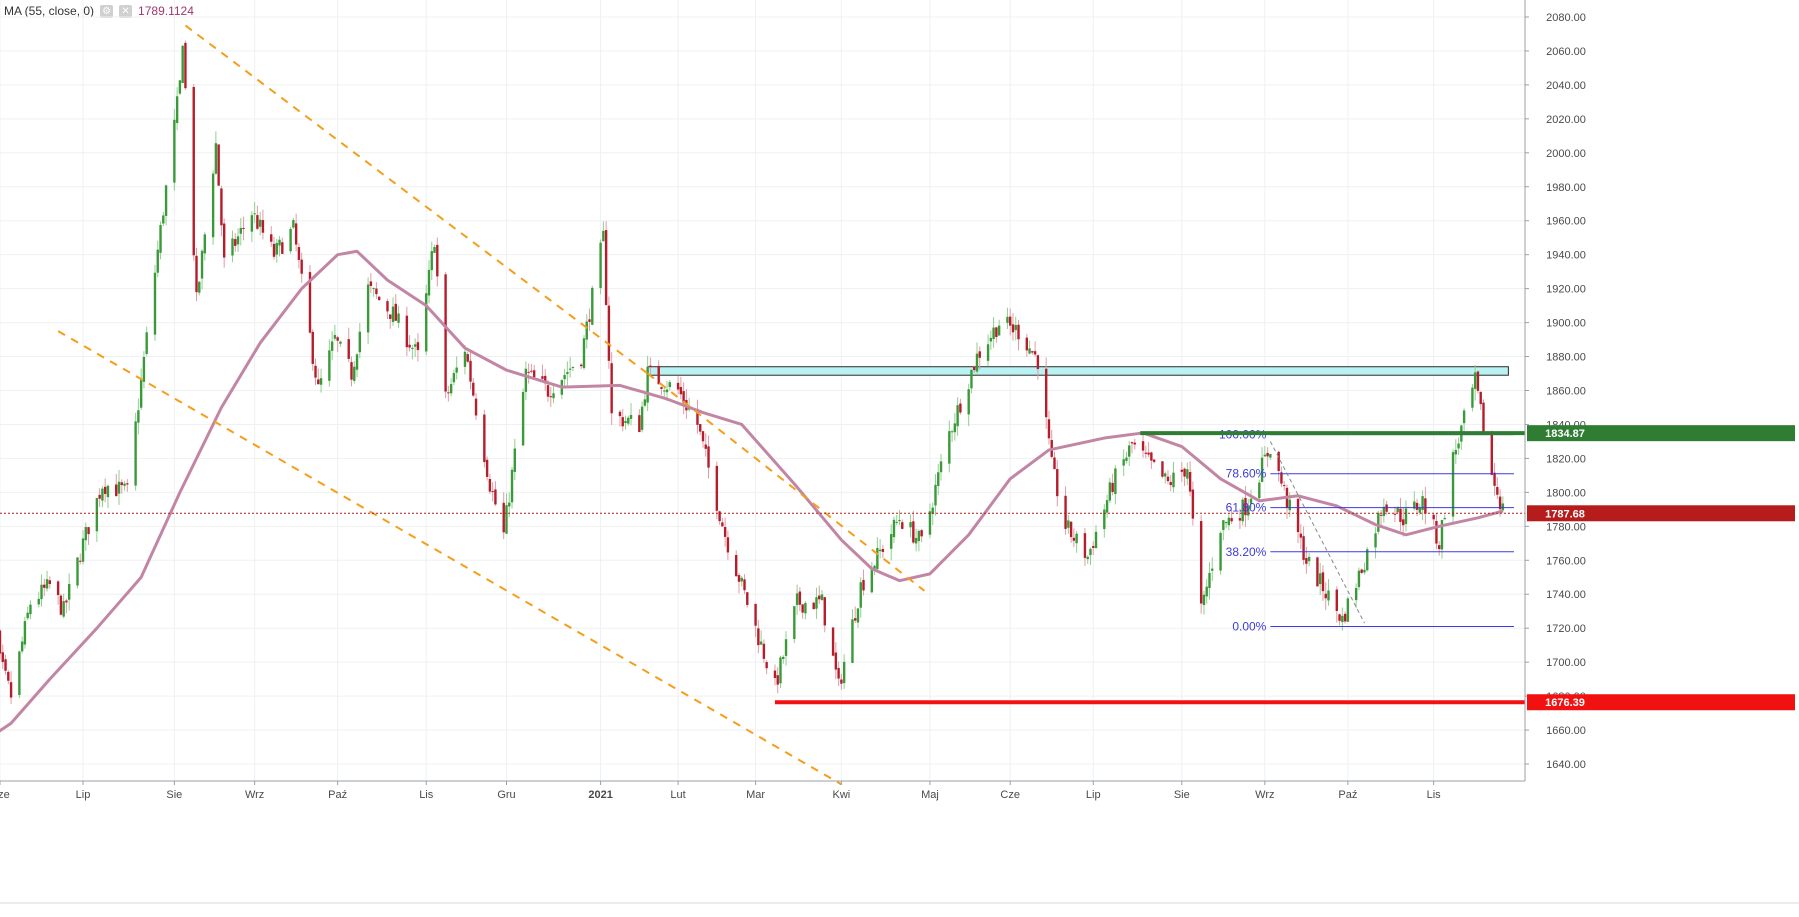 The image size is (1799, 917). I want to click on y-tick-label: 1800.00, so click(1566, 493).